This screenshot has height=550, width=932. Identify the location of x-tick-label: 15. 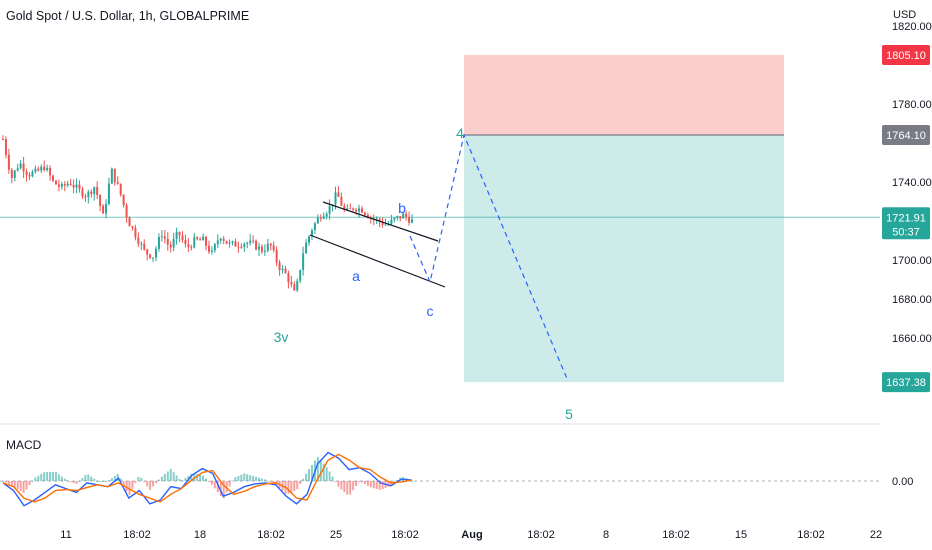
(741, 535).